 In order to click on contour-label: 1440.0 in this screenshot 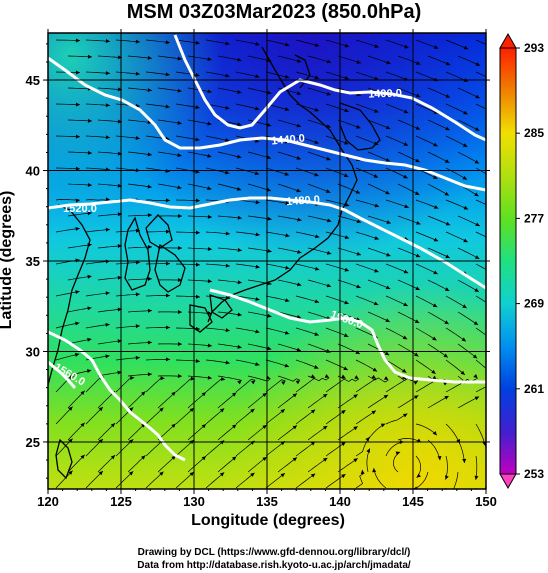, I will do `click(288, 140)`.